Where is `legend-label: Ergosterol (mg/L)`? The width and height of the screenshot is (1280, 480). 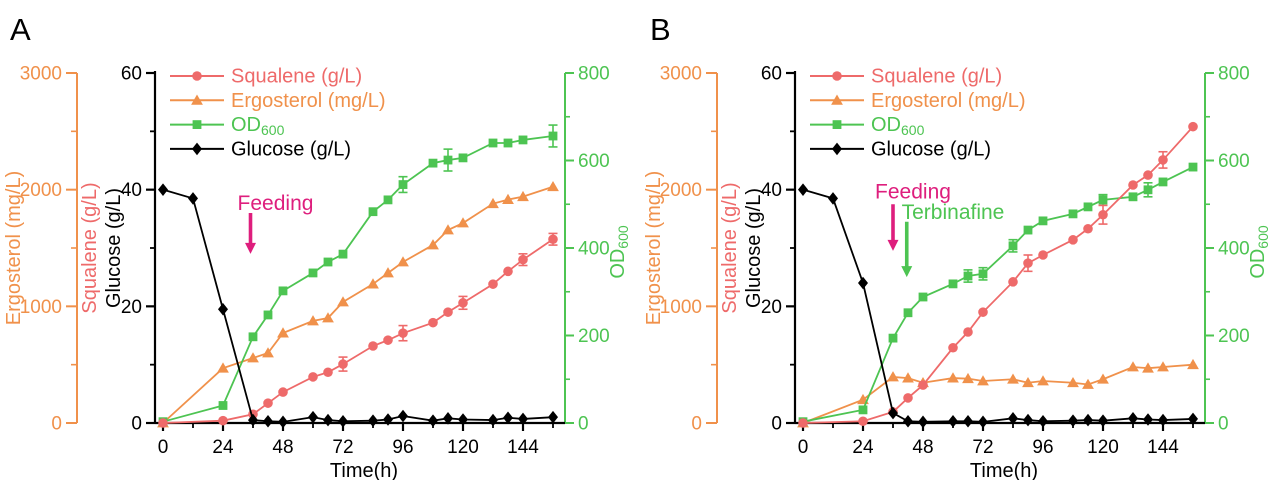 legend-label: Ergosterol (mg/L) is located at coordinates (308, 101).